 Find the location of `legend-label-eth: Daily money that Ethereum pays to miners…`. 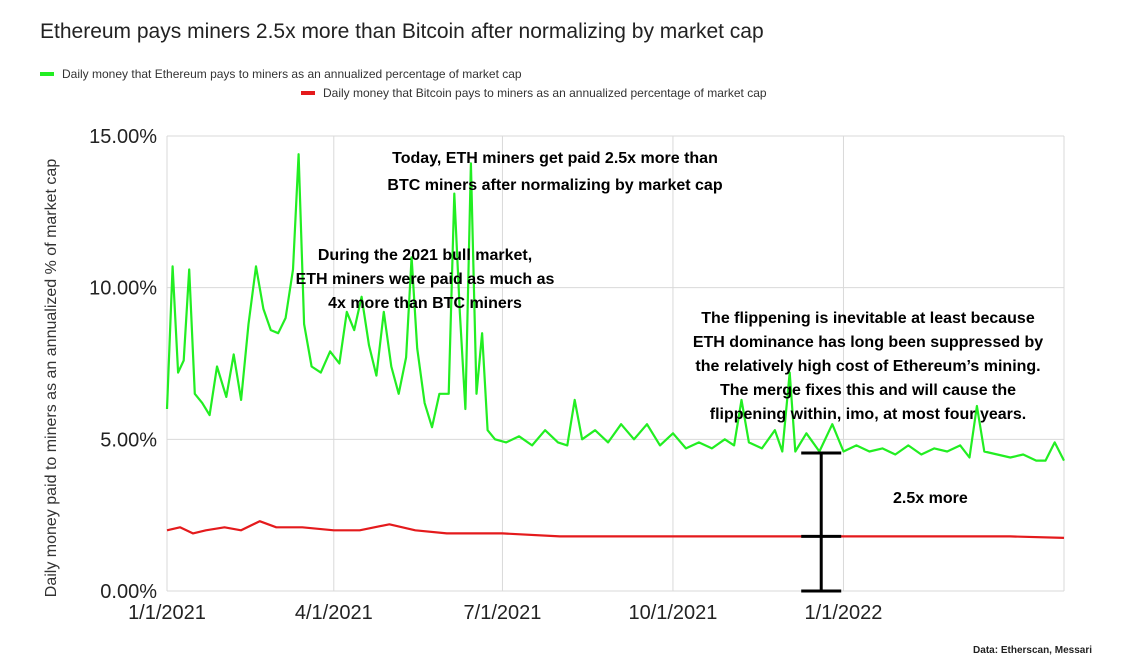

legend-label-eth: Daily money that Ethereum pays to miners… is located at coordinates (292, 74).